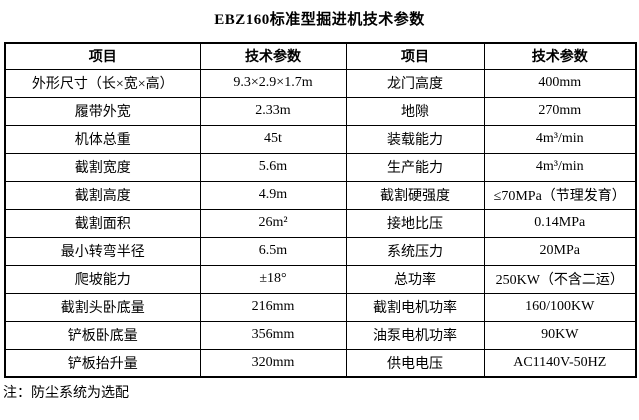  Describe the element at coordinates (415, 363) in the screenshot. I see `table-cell-item: 供电电压` at that location.